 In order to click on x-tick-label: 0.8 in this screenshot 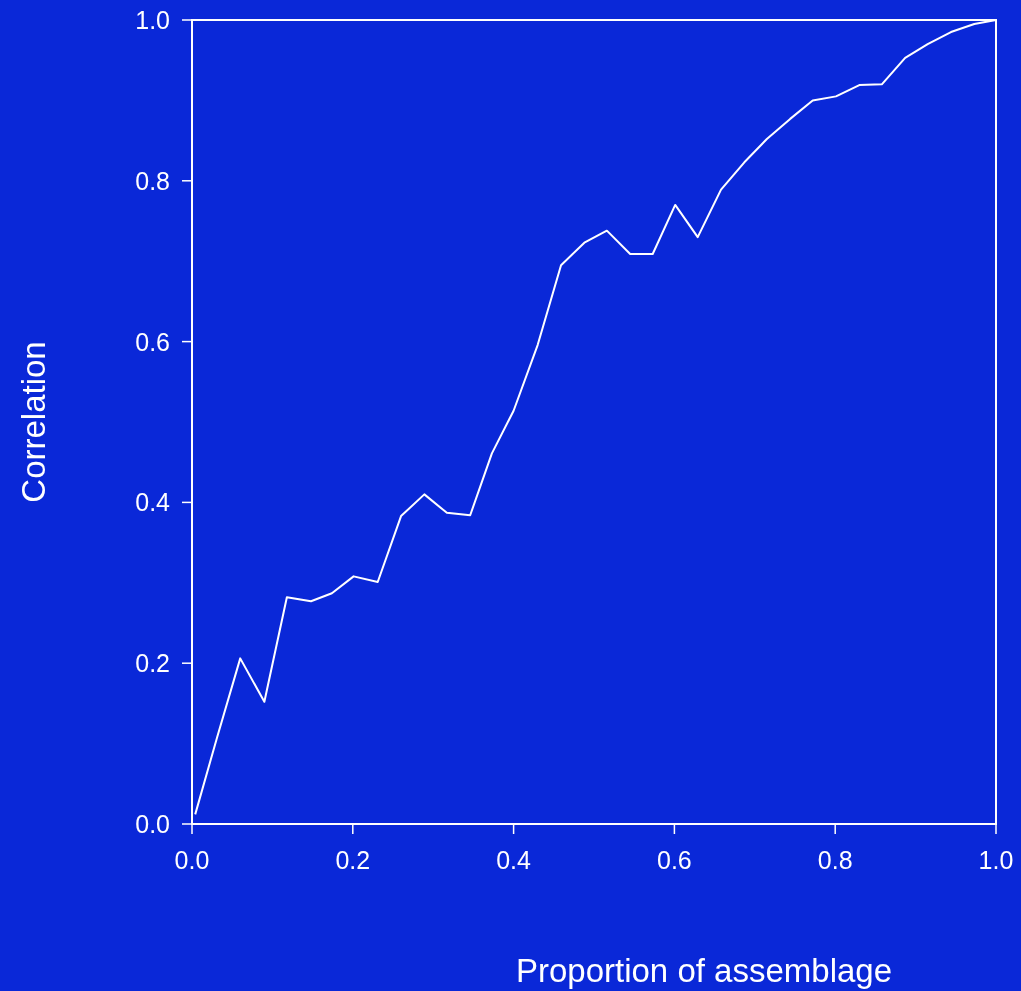, I will do `click(835, 860)`.